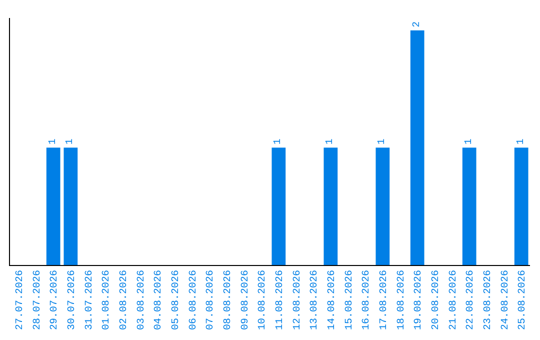  I want to click on x-tick-label: 18.08.2026, so click(402, 300).